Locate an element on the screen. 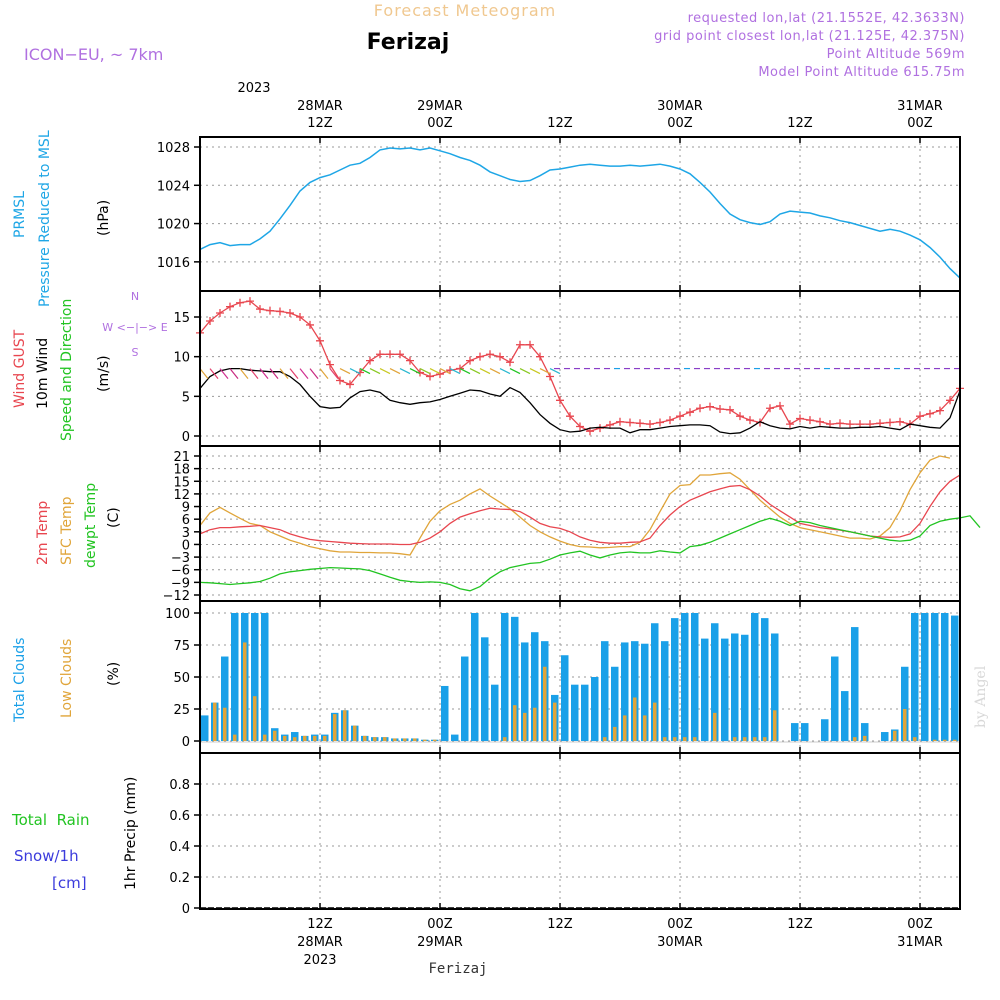 This screenshot has height=1000, width=1000. subtitle: Forecast Meteogram is located at coordinates (465, 10).